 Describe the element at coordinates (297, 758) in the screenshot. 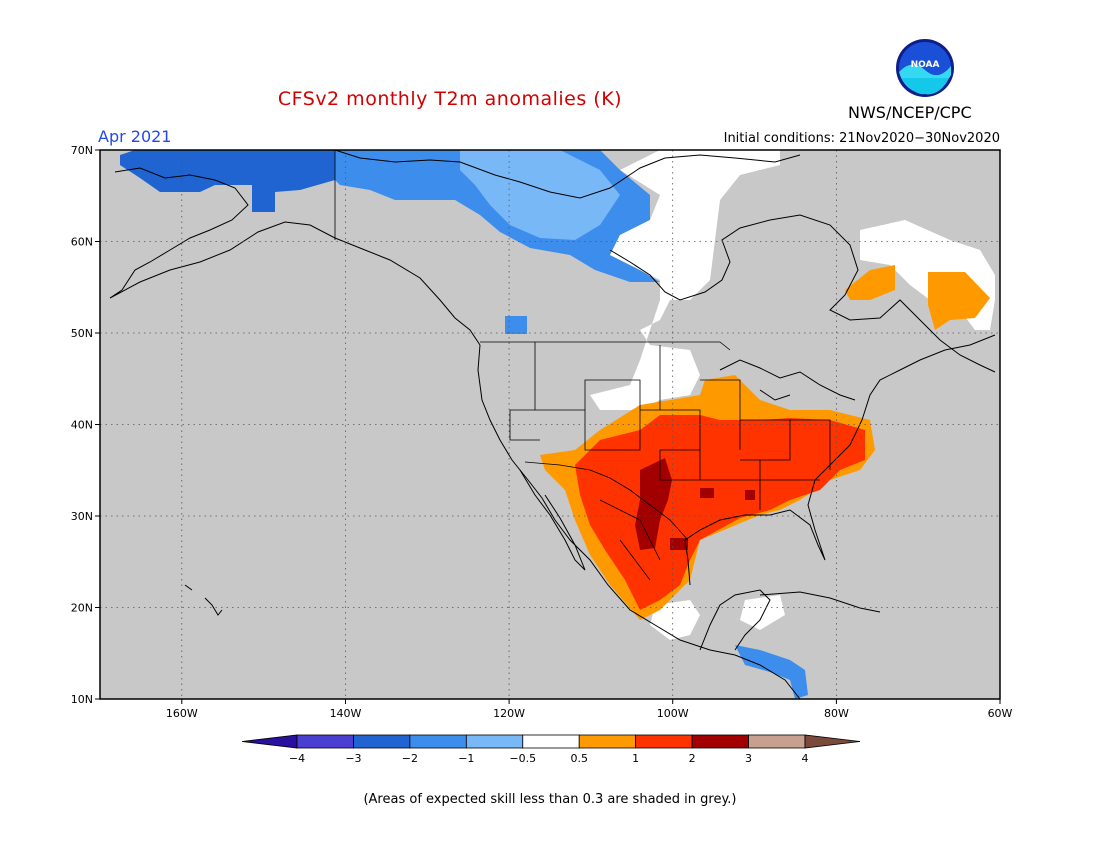

I see `colorbar-tick-label: −4` at that location.